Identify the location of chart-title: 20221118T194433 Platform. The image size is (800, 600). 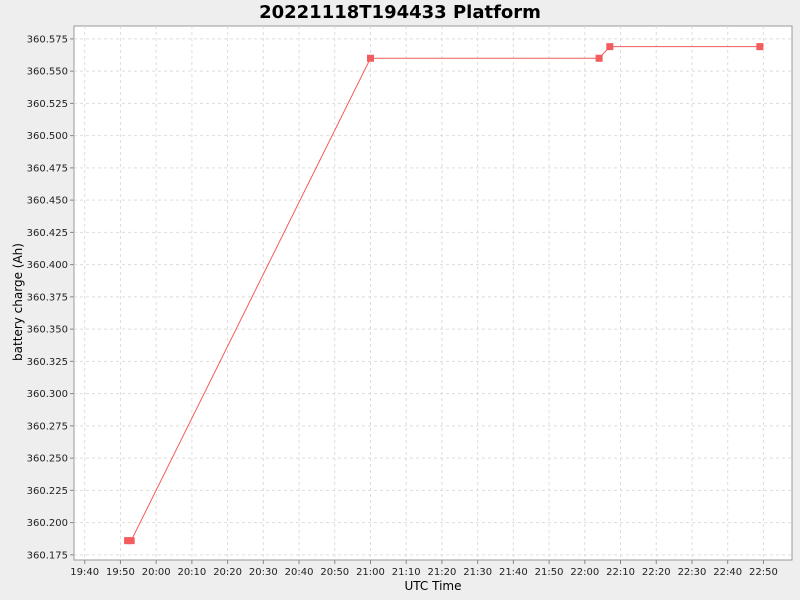
(400, 12).